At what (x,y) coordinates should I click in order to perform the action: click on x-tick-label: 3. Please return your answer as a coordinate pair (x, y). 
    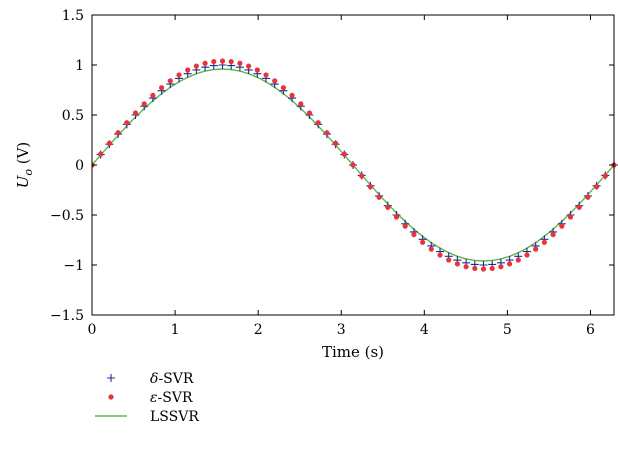
    Looking at the image, I should click on (341, 330).